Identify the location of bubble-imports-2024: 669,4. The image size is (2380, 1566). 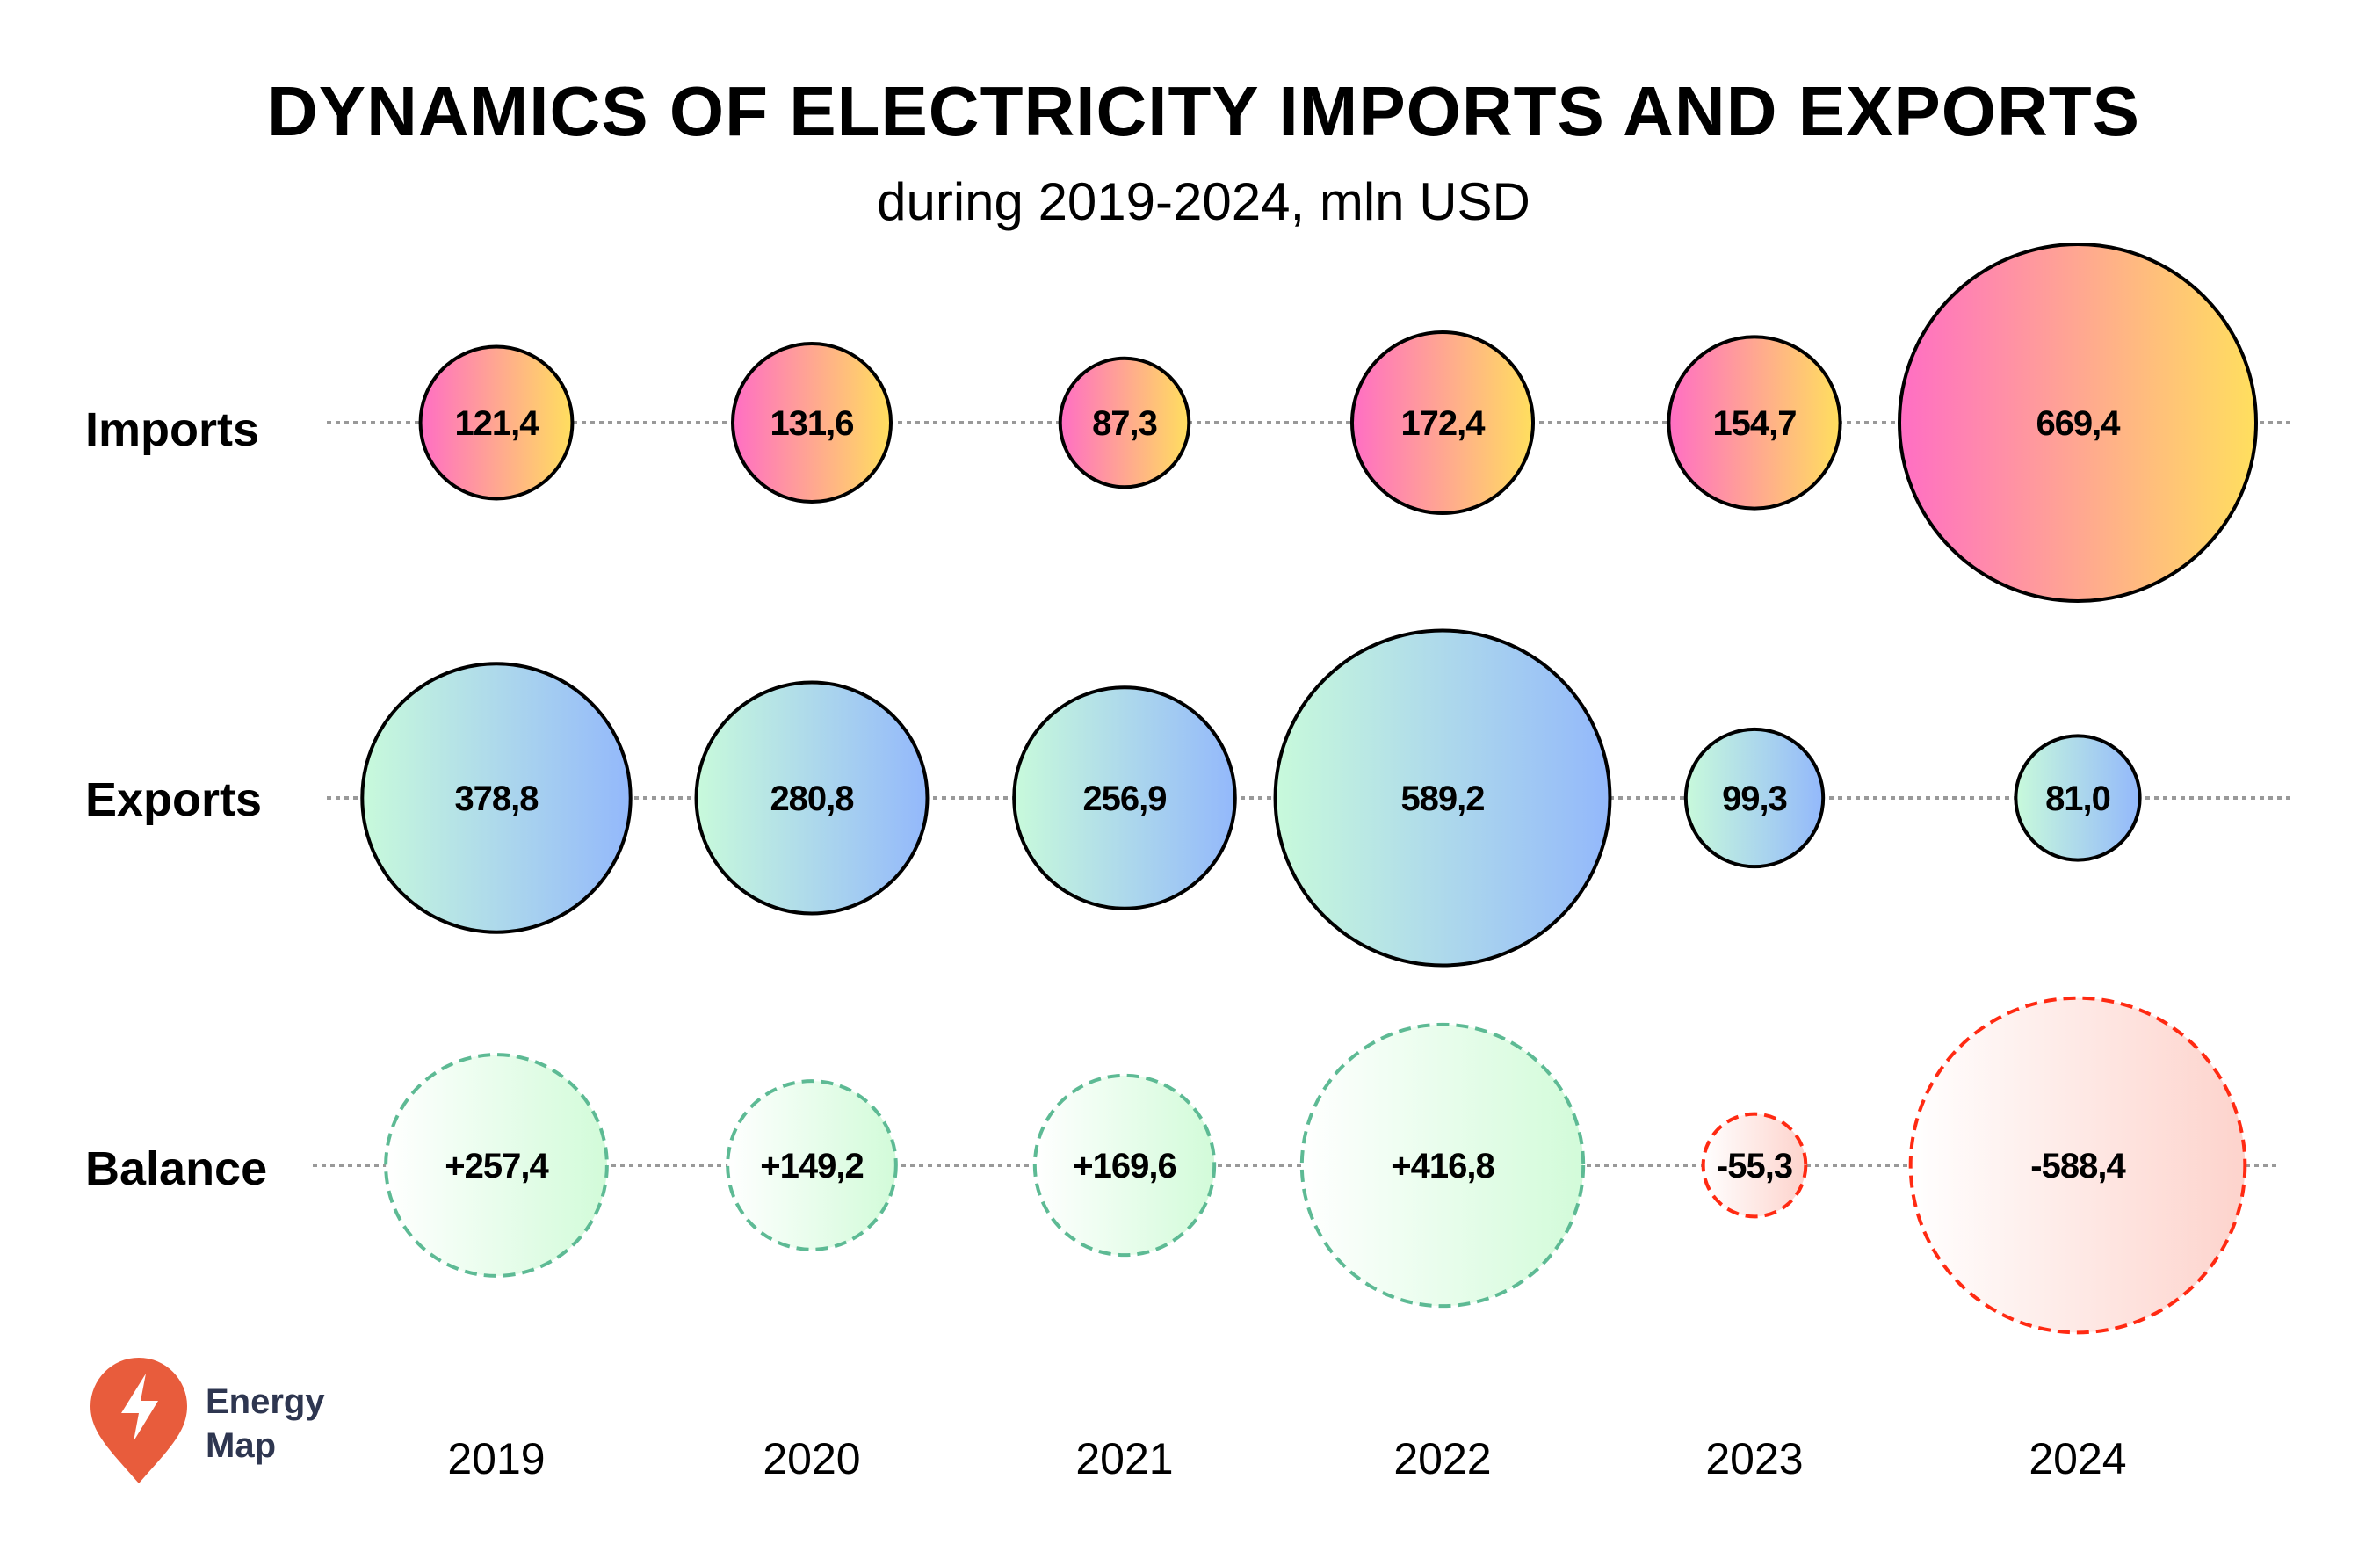
(2078, 423).